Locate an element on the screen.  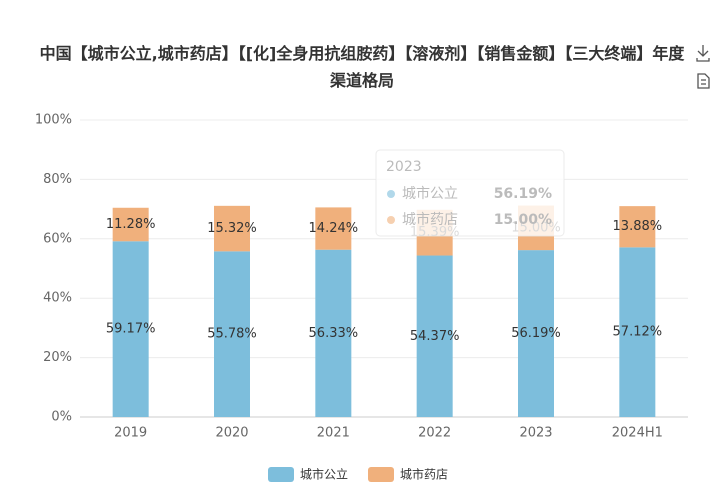
data-label: 11.28% is located at coordinates (131, 224).